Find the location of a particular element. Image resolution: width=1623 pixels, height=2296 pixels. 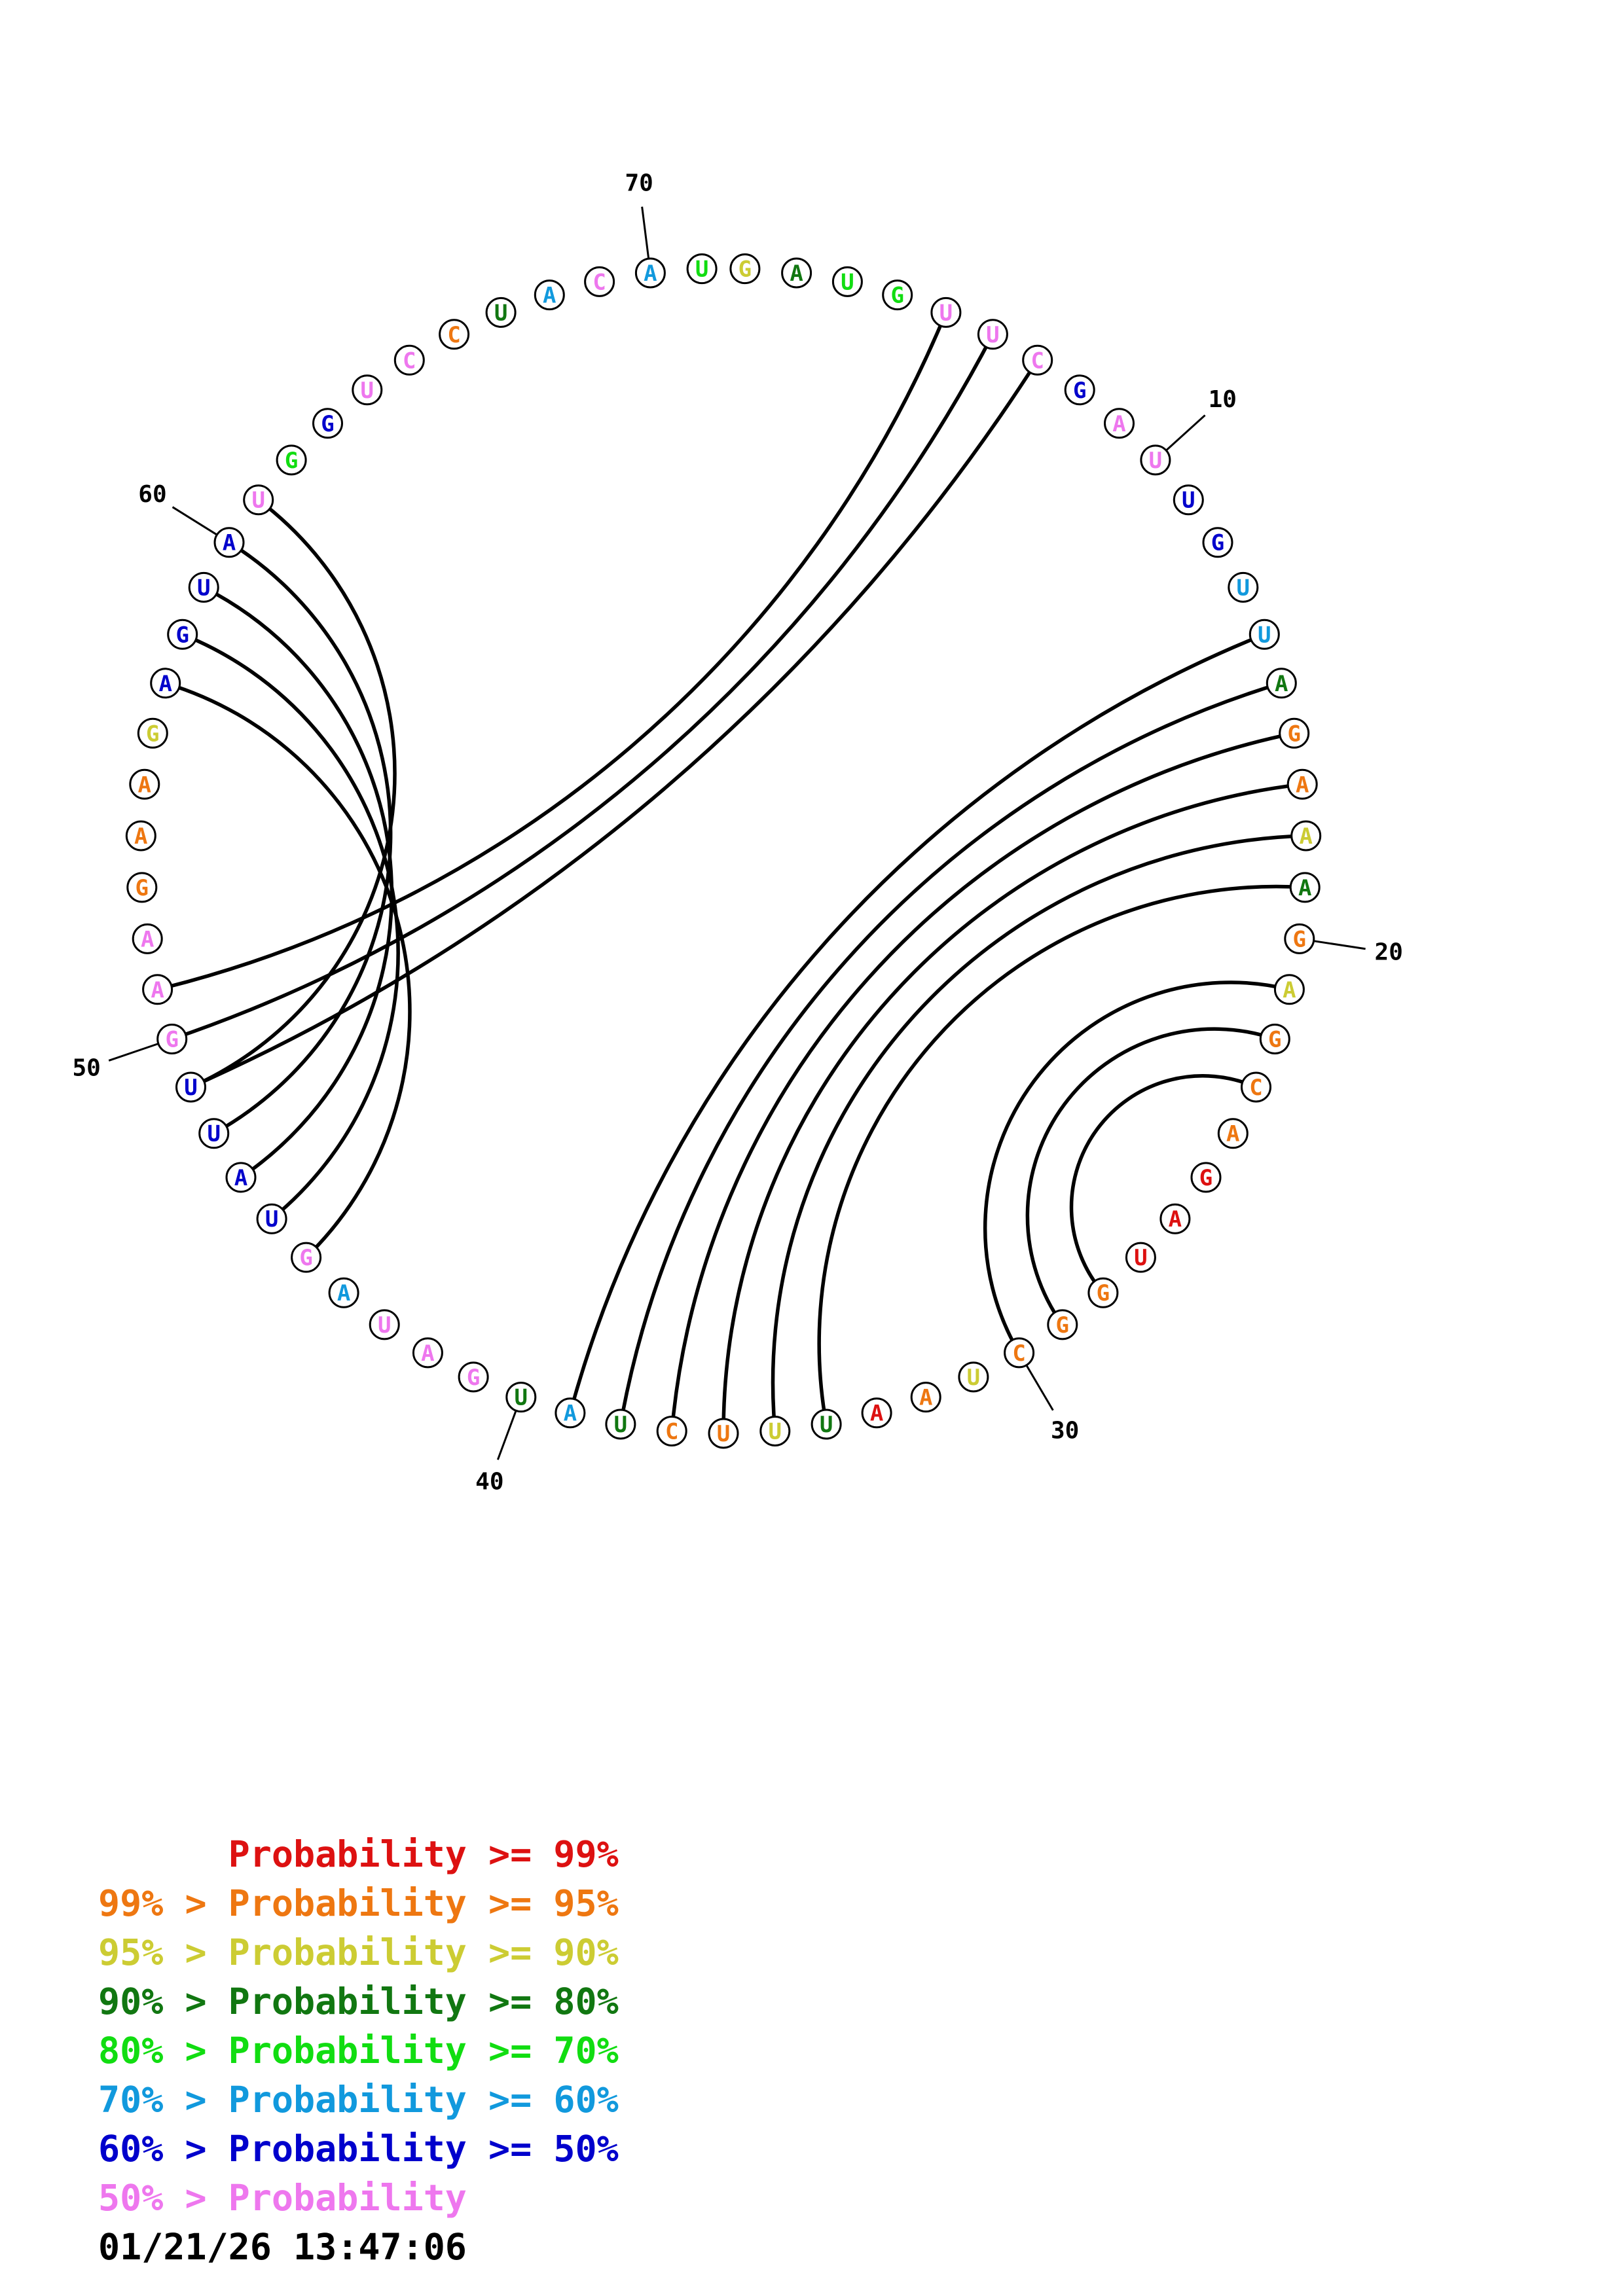

nucleotide-66: C is located at coordinates (454, 334).